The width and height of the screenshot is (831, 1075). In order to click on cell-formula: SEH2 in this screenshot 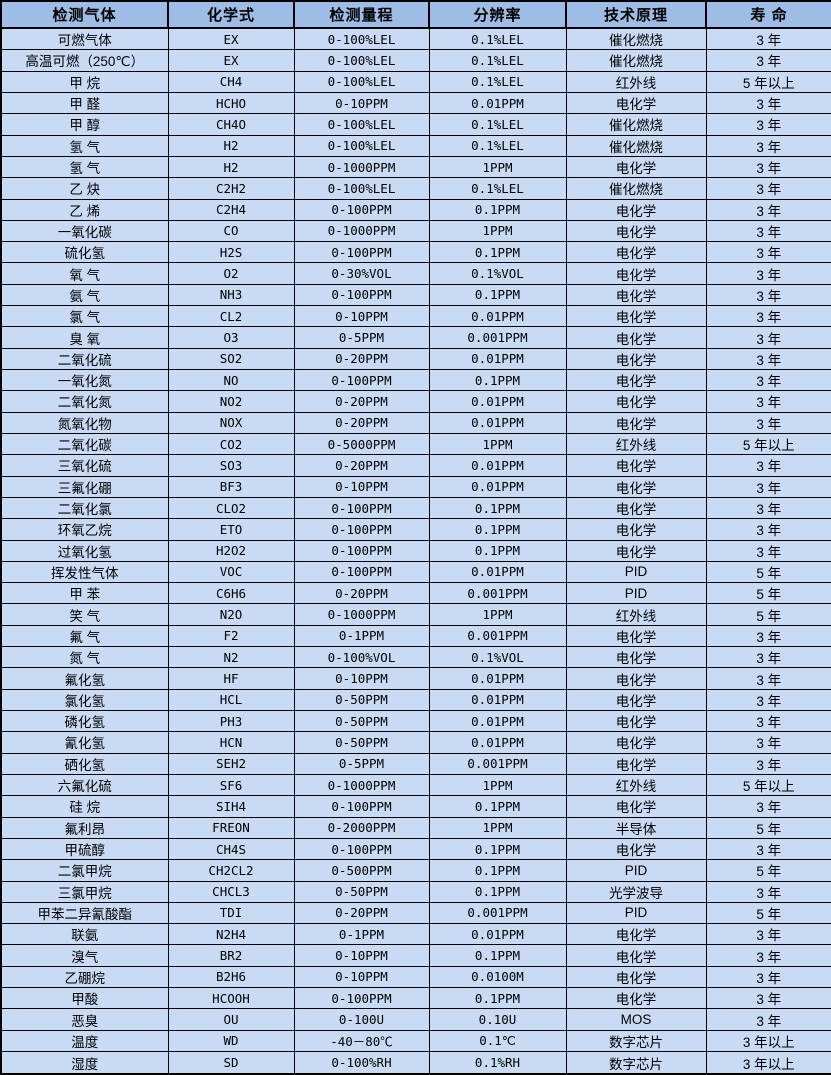, I will do `click(231, 763)`.